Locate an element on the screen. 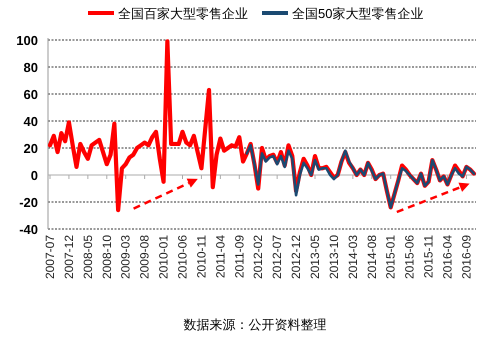 The height and width of the screenshot is (340, 485). y-tick-label: 40 is located at coordinates (31, 121).